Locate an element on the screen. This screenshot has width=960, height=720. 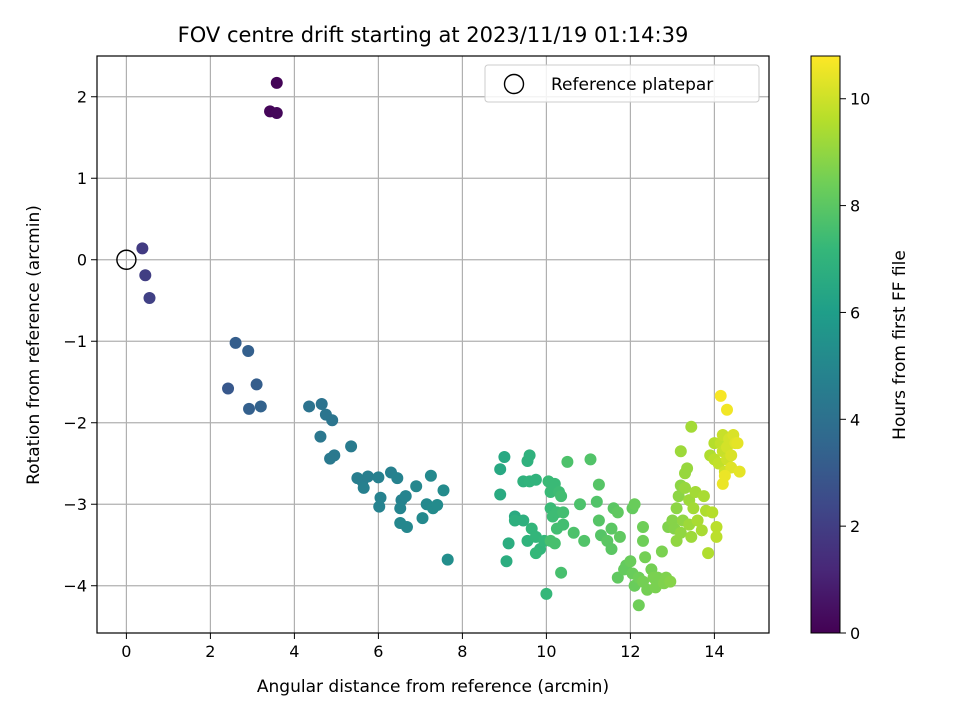
y-tick-label: 0 is located at coordinates (82, 260).